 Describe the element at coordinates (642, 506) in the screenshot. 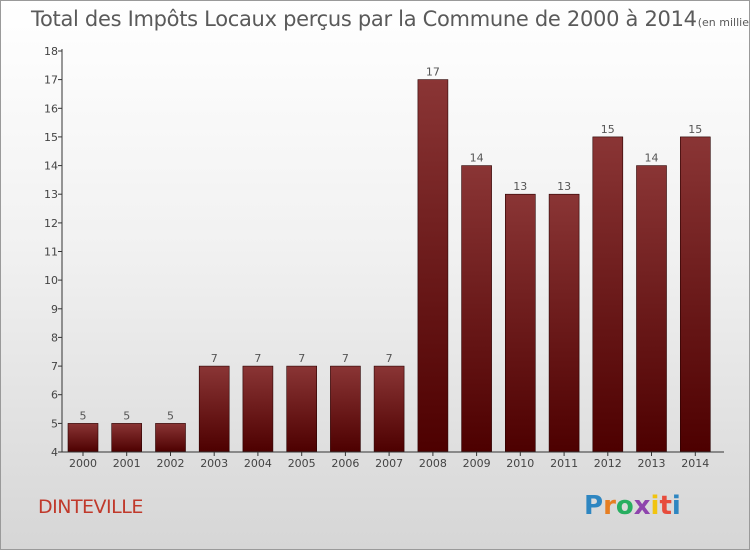

I see `logo-letter: x` at that location.